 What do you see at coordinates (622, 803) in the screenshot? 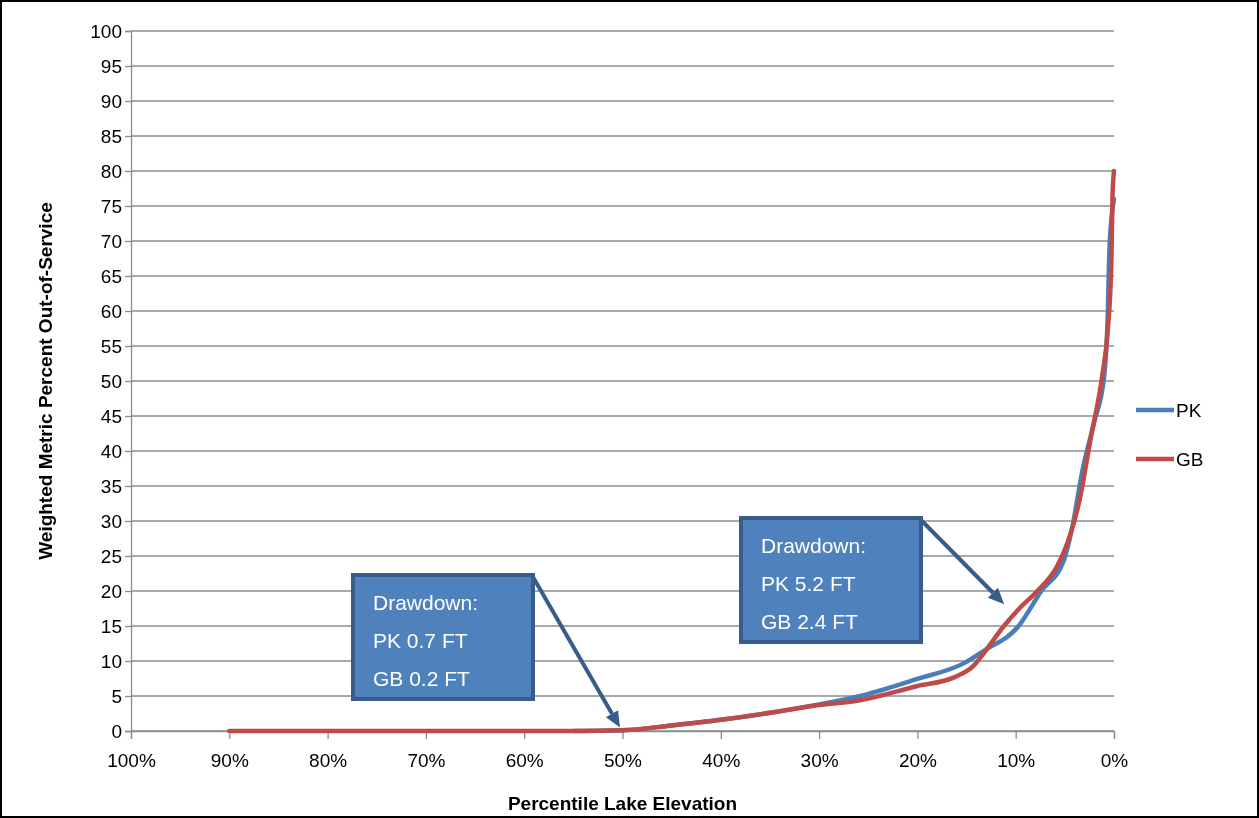
I see `x-axis-title: Percentile Lake Elevation` at bounding box center [622, 803].